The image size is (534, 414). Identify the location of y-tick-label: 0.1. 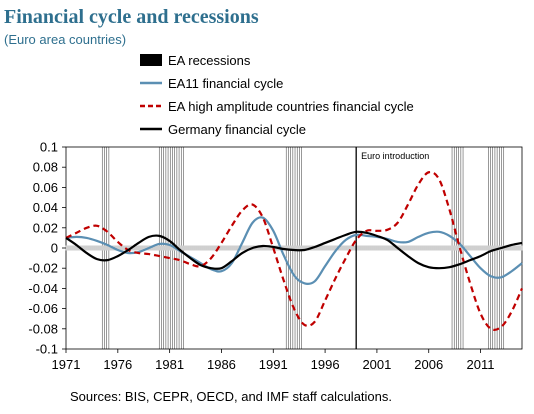
(49, 147).